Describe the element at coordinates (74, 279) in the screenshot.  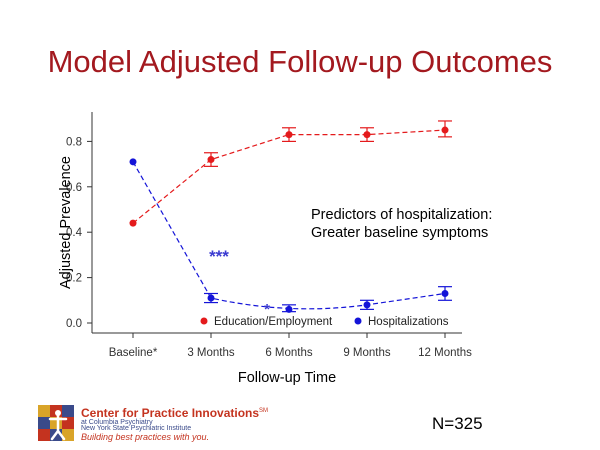
I see `y-tick-label: 0.2` at that location.